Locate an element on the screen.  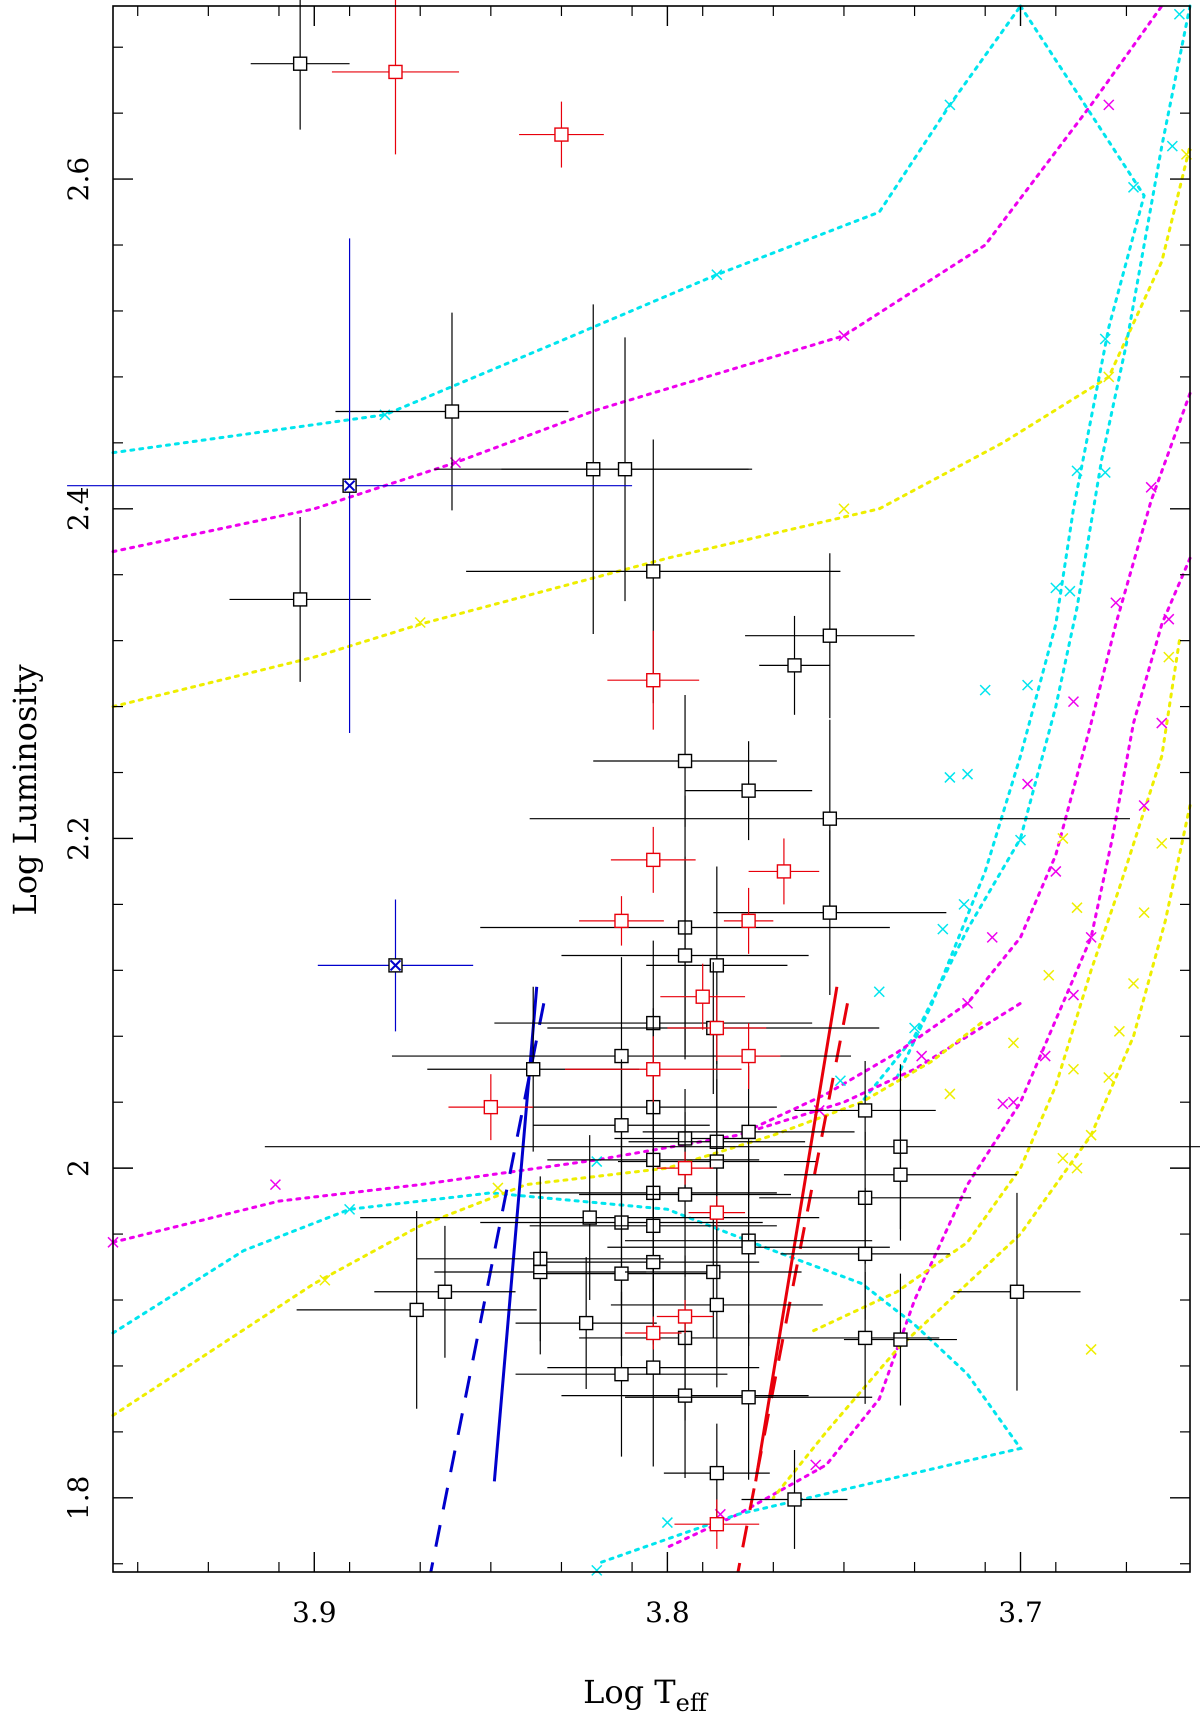
x-tick-label: 3.8 is located at coordinates (667, 1612).